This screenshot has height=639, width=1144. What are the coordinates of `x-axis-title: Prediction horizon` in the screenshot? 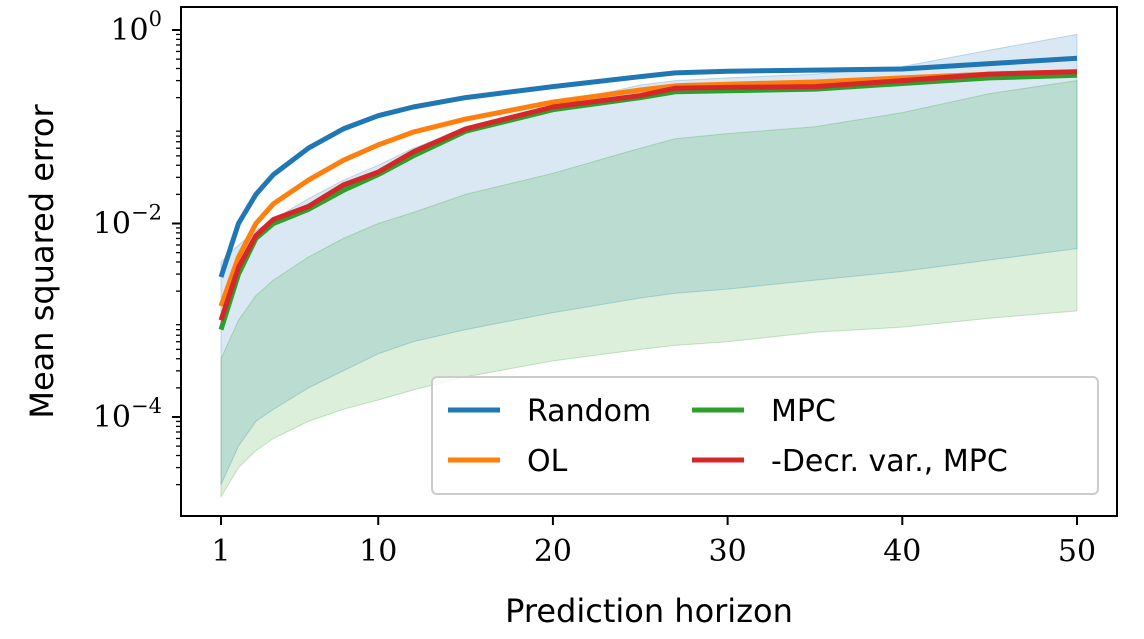 It's located at (649, 611).